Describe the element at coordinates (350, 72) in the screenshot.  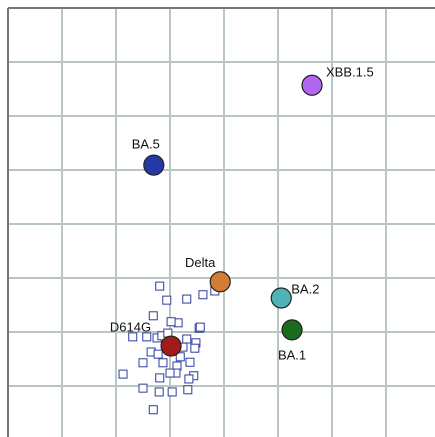
I see `antigen-label: XBB.1.5` at that location.